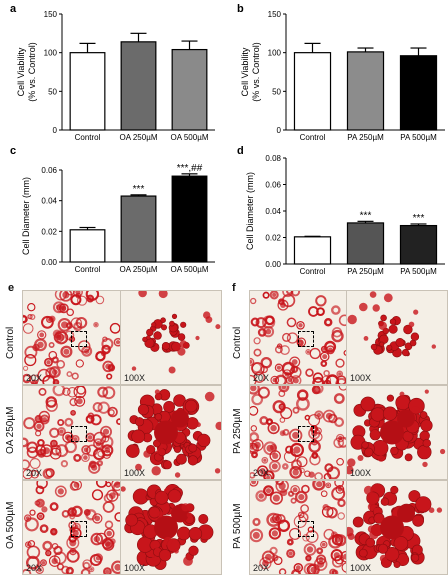 The width and height of the screenshot is (448, 575). I want to click on row-label: PA 250µM, so click(237, 430).